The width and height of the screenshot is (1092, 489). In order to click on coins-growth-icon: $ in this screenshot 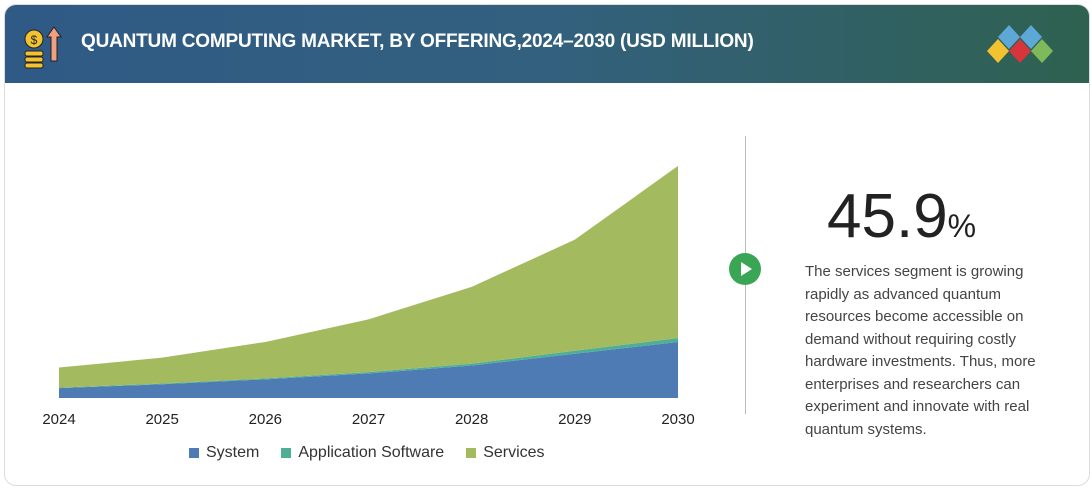, I will do `click(43, 47)`.